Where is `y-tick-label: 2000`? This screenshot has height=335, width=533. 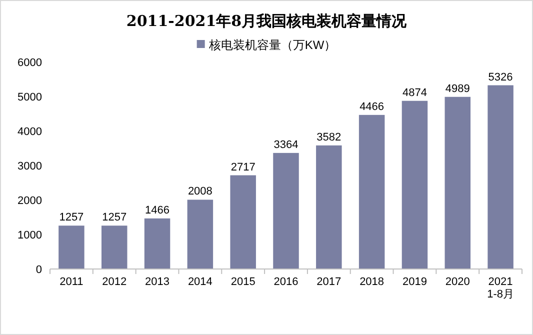
y-tick-label: 2000 is located at coordinates (30, 201).